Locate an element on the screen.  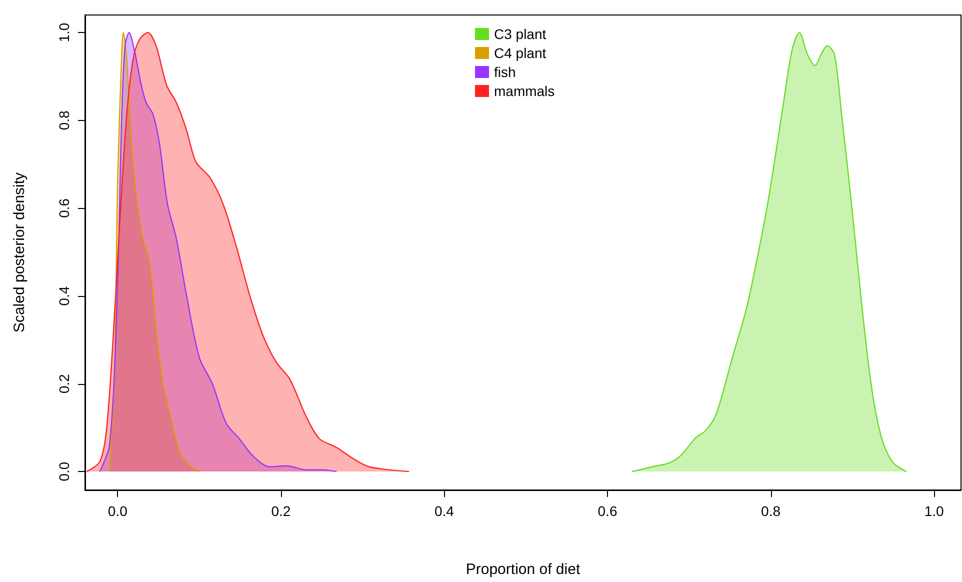
y-axis-title: Scaled posterior density is located at coordinates (19, 252).